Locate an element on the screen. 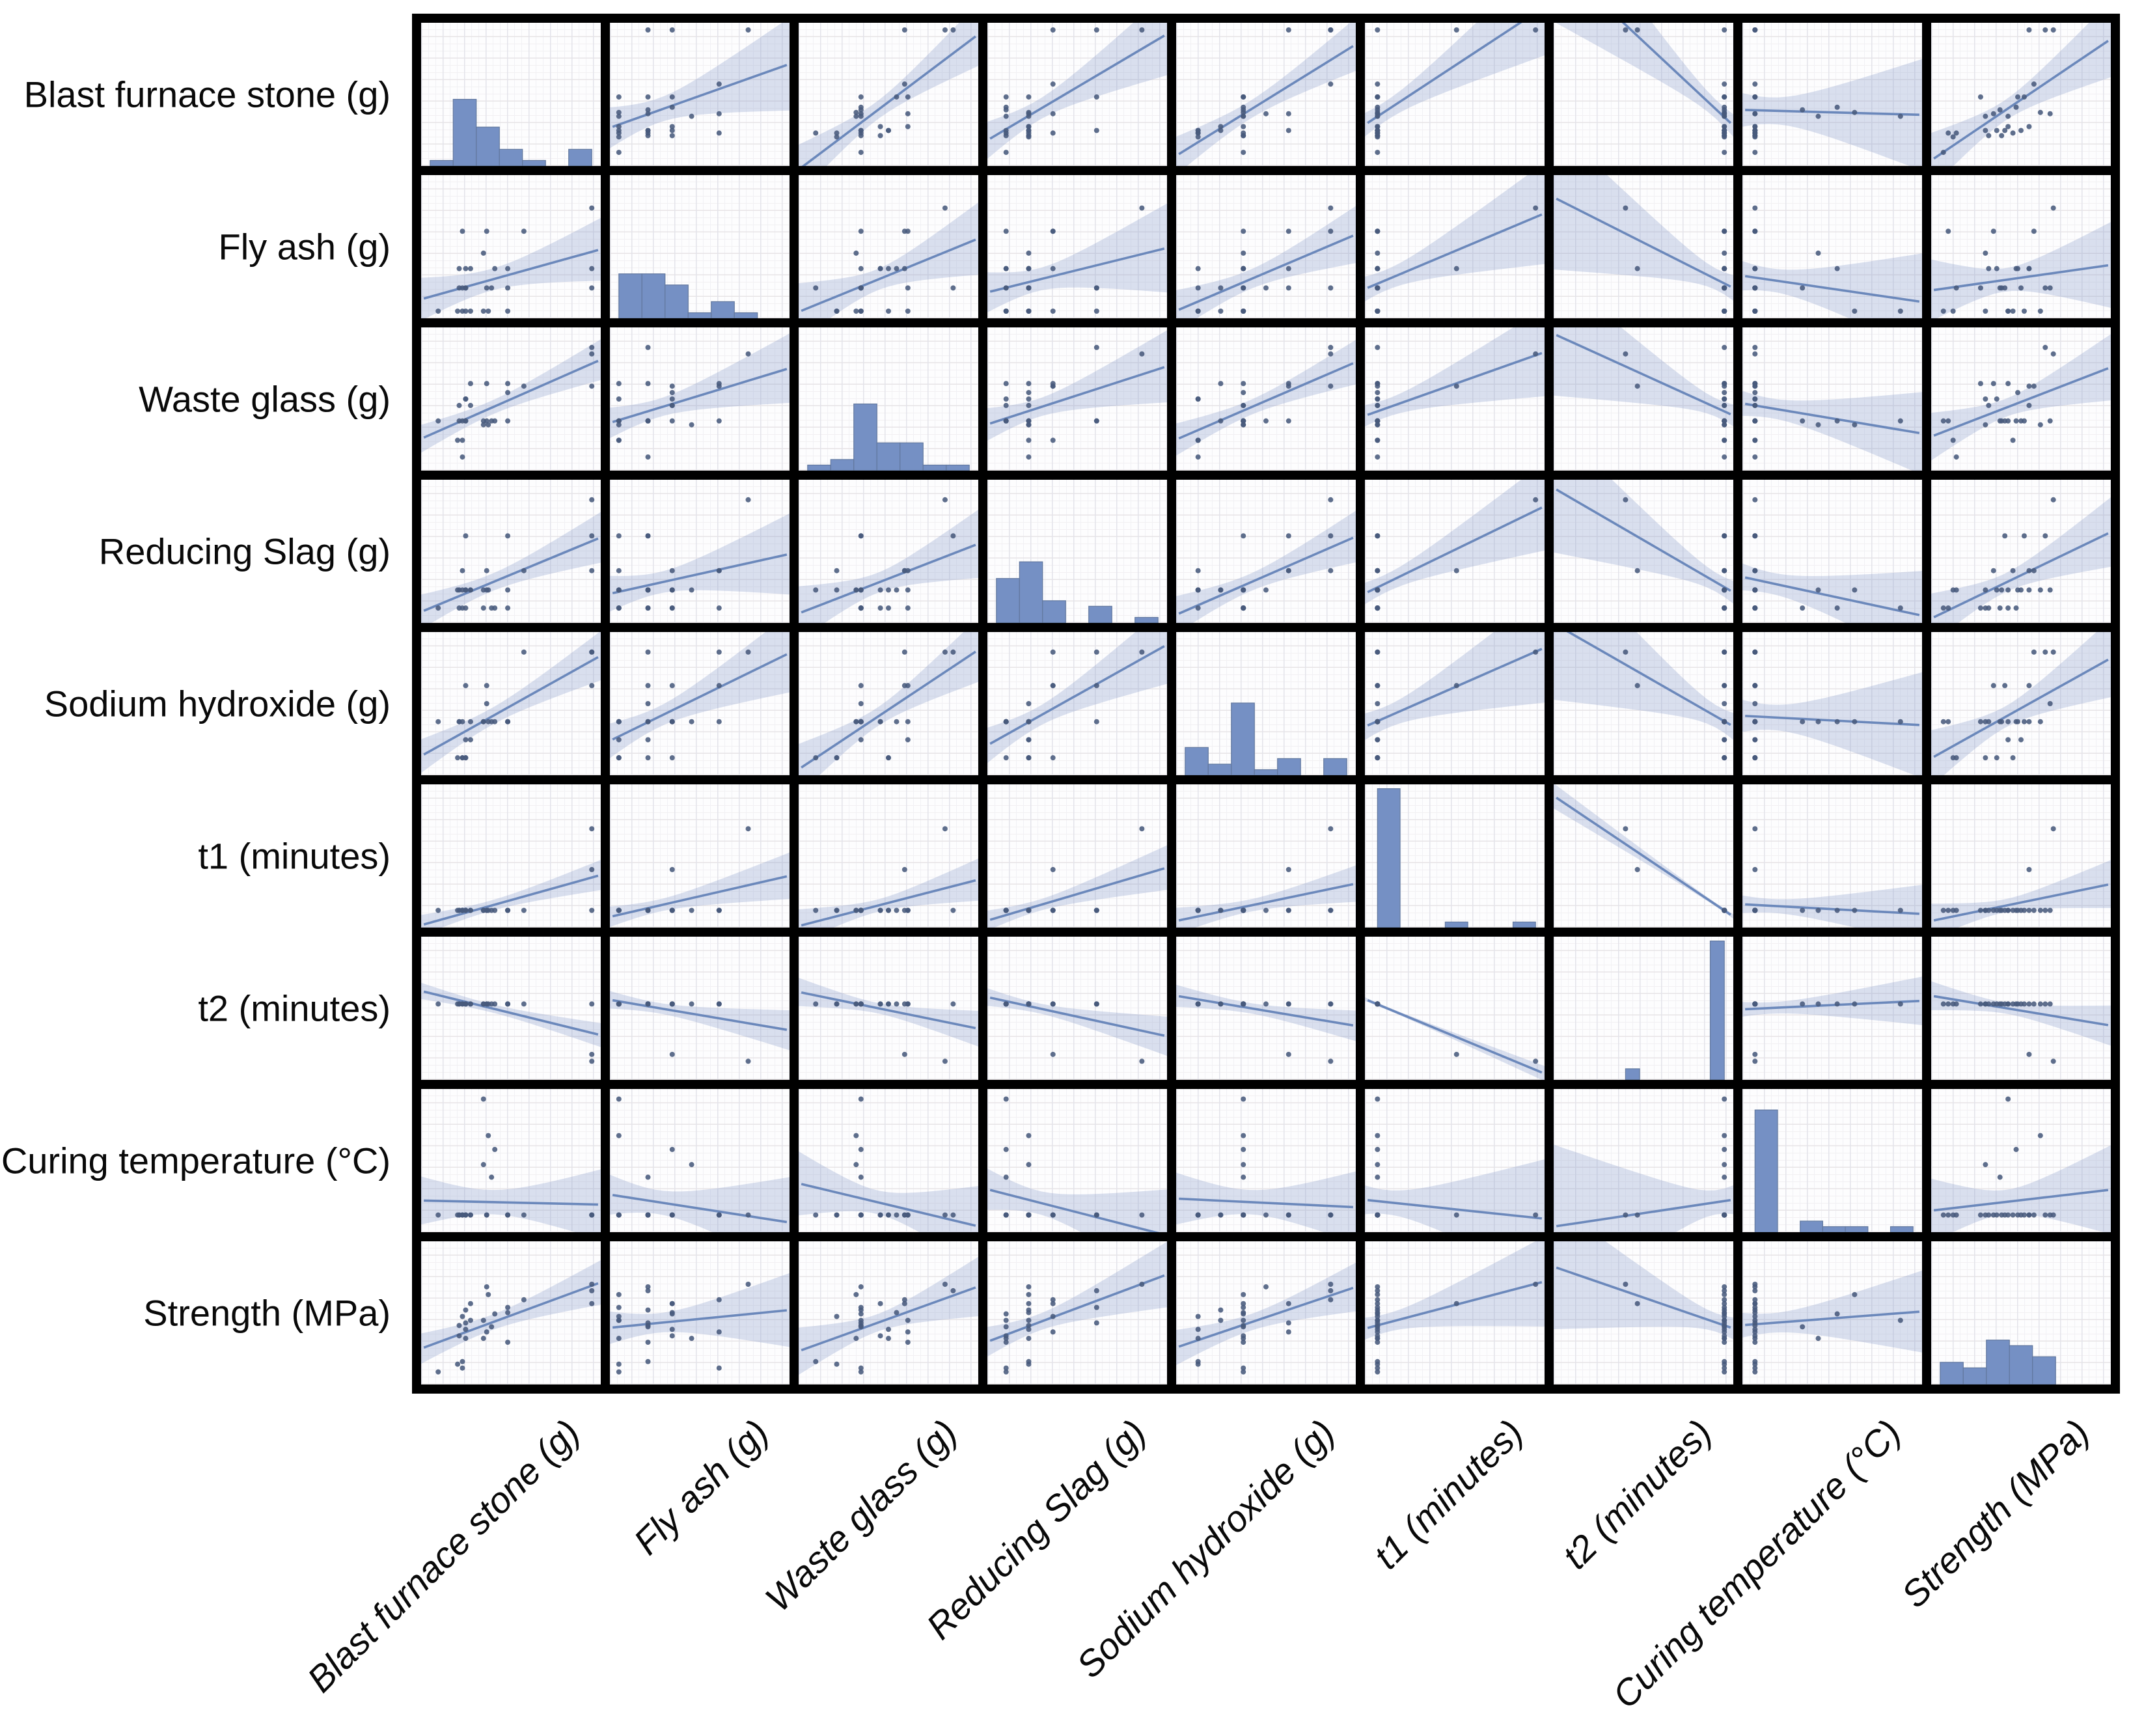  pairplot-cell-t2-vs-curingtemp is located at coordinates (1832, 1008).